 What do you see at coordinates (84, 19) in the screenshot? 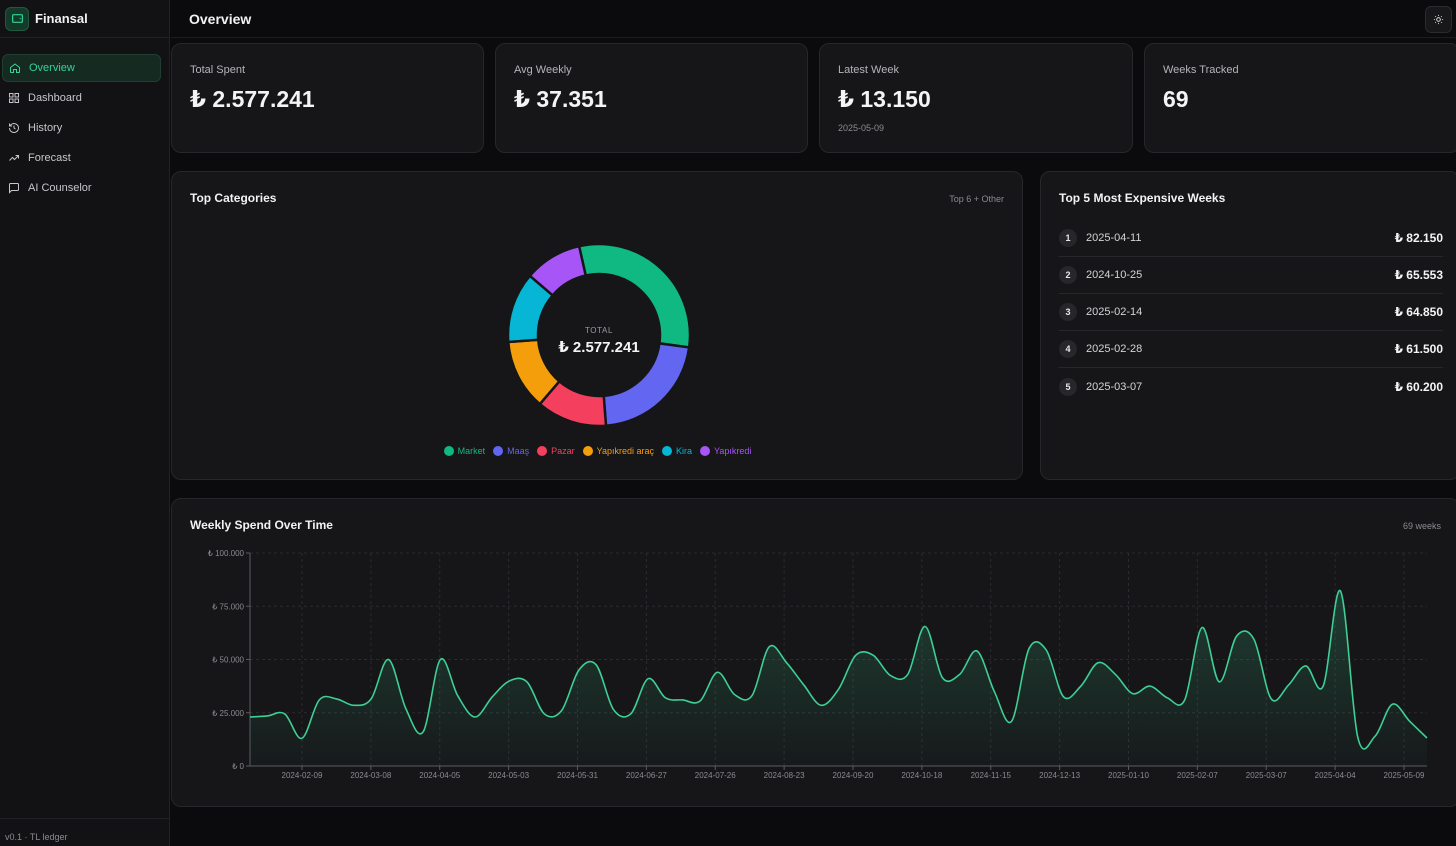
I see `brand: Finansal` at bounding box center [84, 19].